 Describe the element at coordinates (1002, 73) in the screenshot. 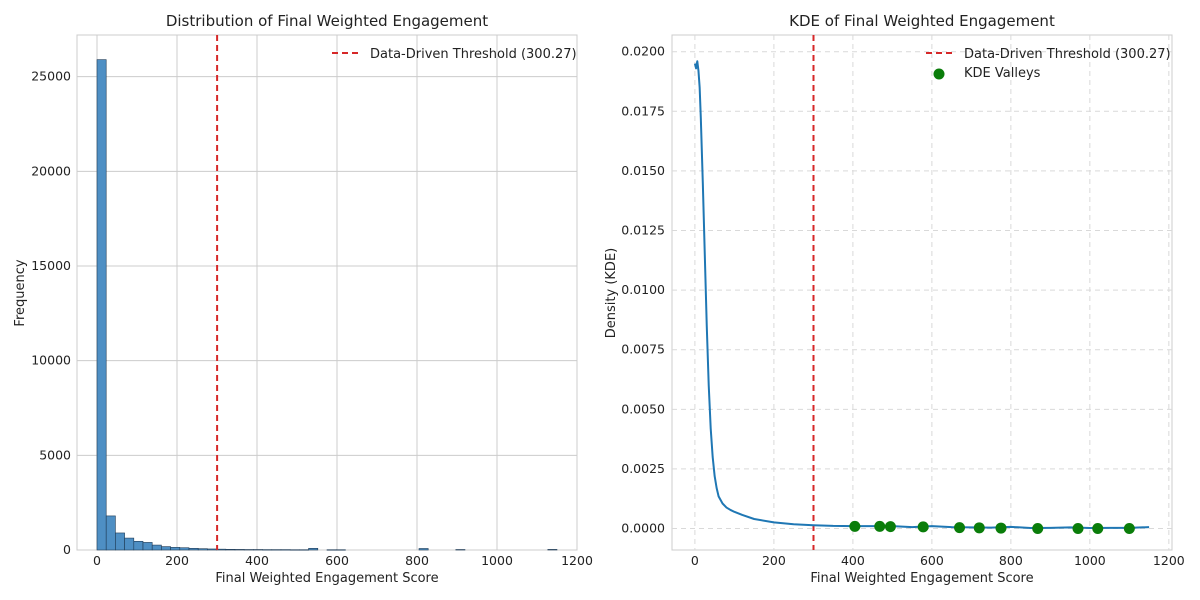

I see `kde-legend-valley-label: KDE Valleys` at that location.